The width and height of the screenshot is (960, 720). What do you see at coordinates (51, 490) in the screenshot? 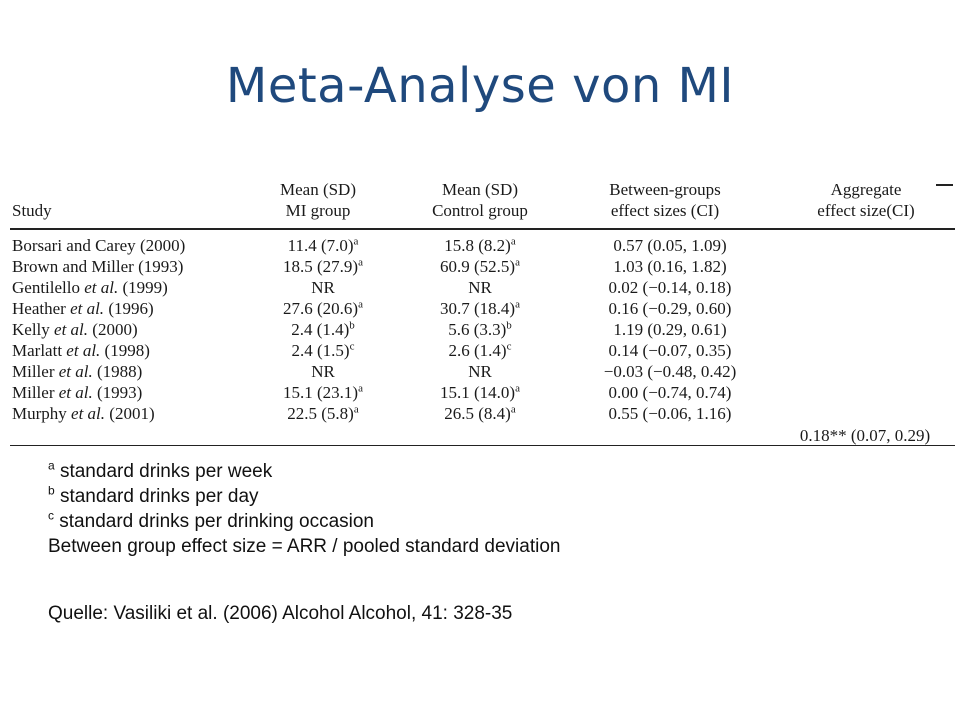
I see `footnote-b-marker: b` at bounding box center [51, 490].